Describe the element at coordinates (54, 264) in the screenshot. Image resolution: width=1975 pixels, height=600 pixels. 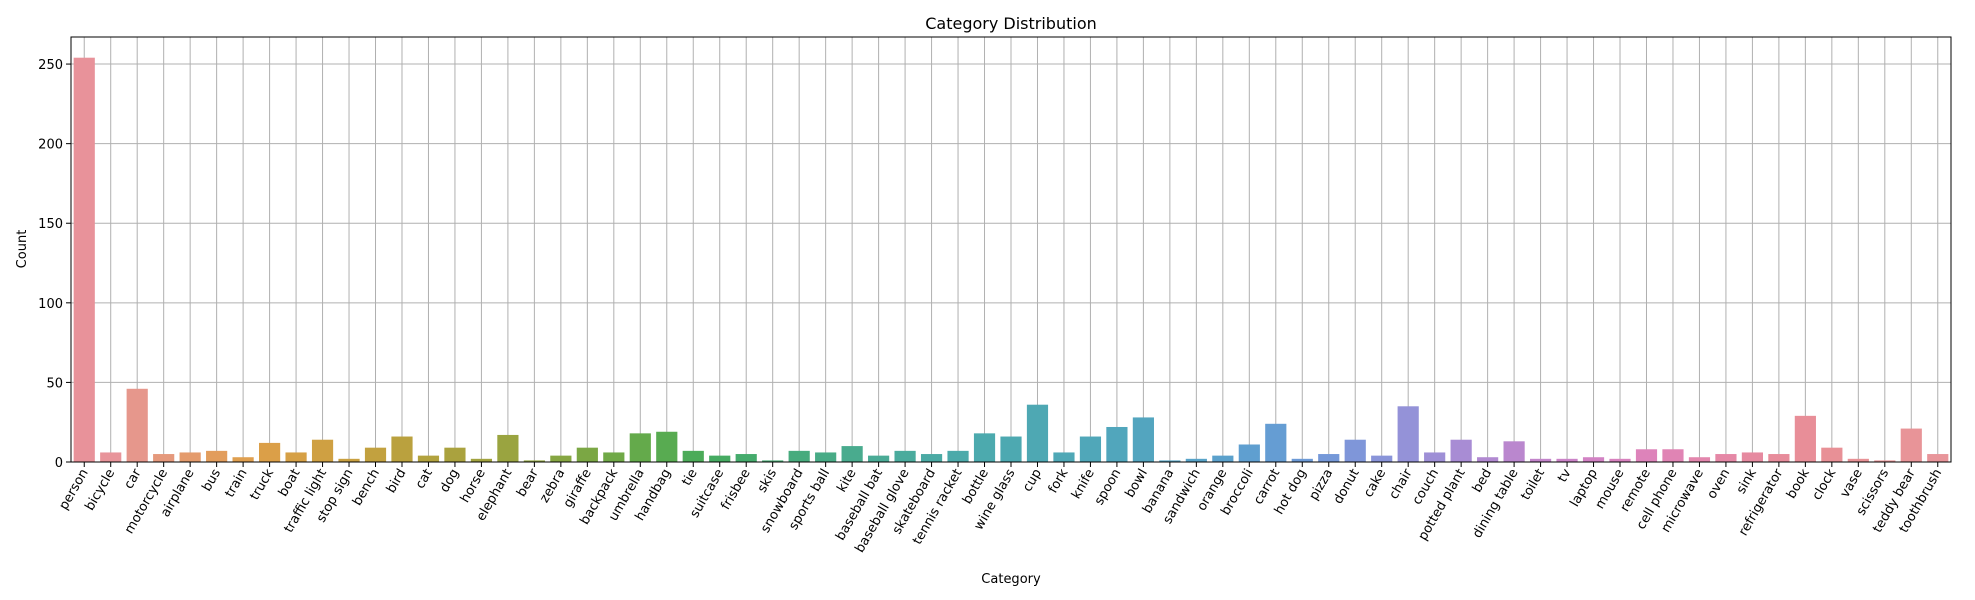
I see `y-axis-ticks: 0 50 100 150 200 250` at that location.